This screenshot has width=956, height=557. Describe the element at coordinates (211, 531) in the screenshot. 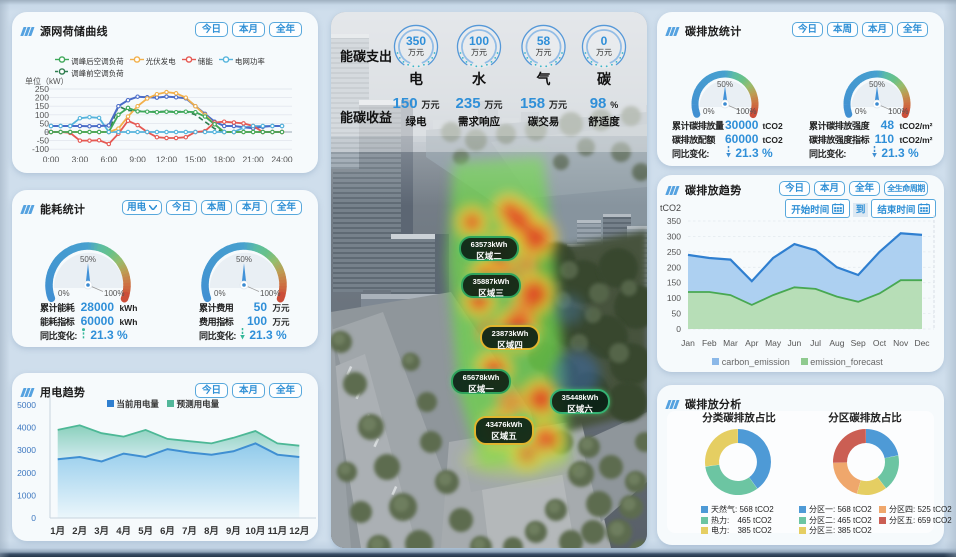

I see `svg-text: 8月` at that location.